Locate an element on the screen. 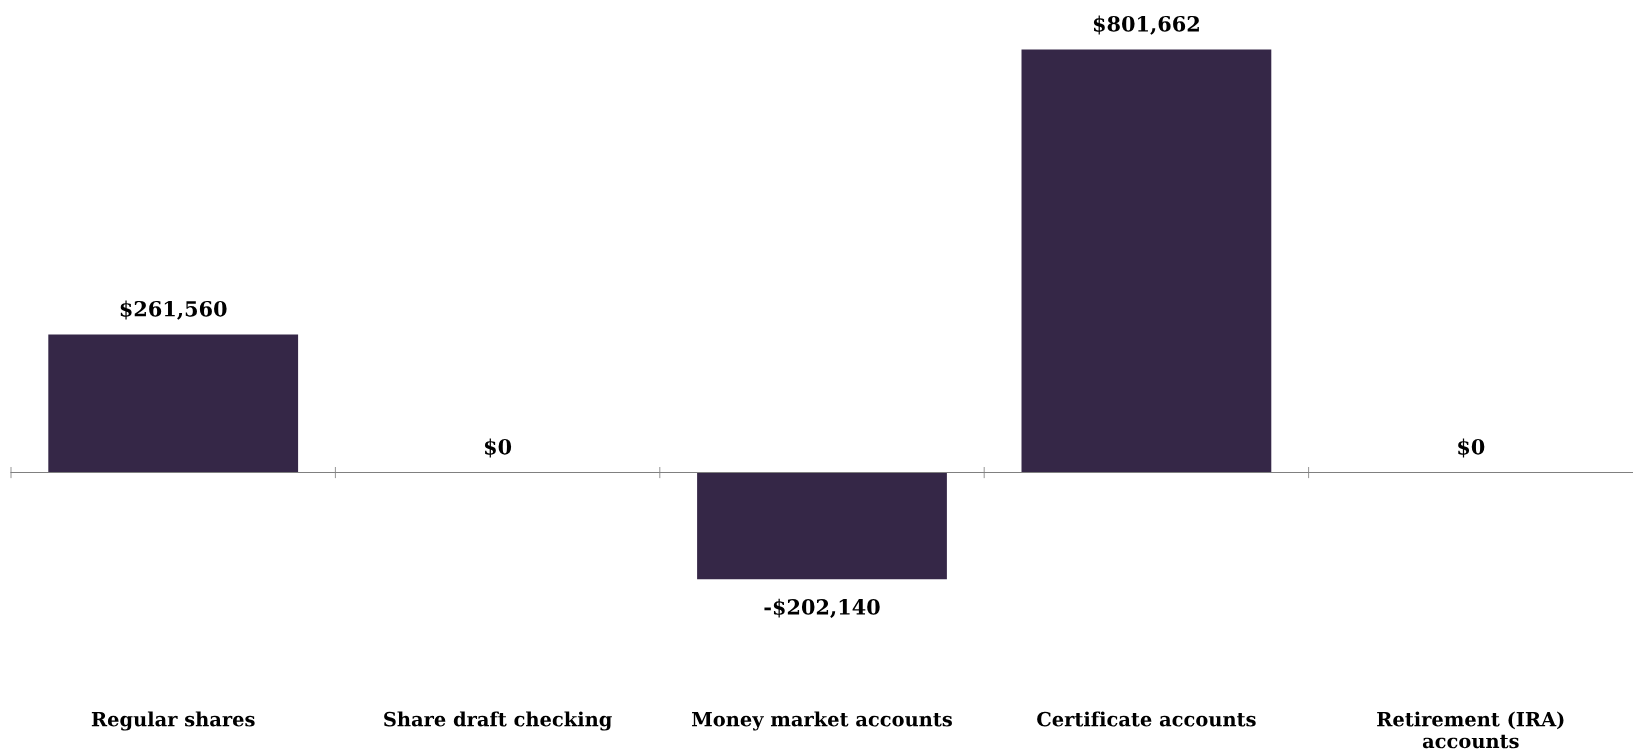 This screenshot has height=752, width=1633. x-tick-label: Certificate accounts is located at coordinates (1146, 719).